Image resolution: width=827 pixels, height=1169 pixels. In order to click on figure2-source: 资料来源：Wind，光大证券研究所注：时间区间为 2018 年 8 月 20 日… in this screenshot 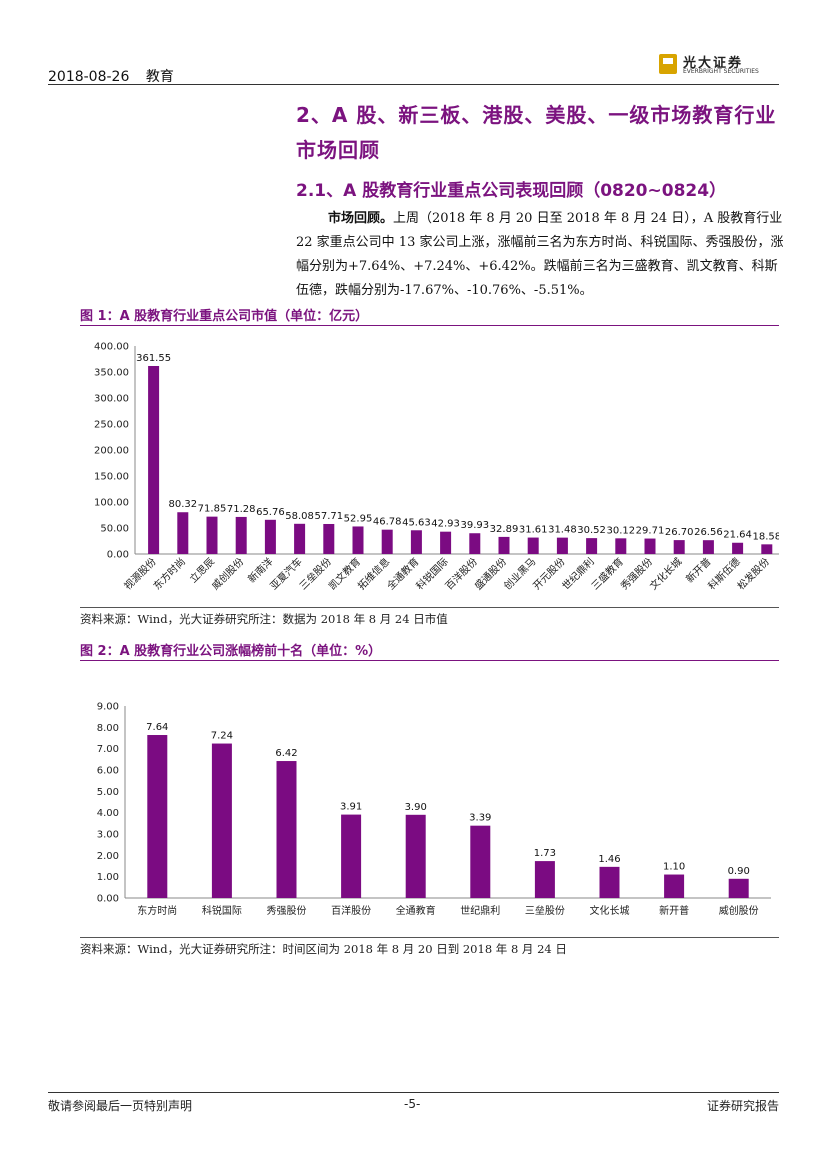, I will do `click(323, 949)`.